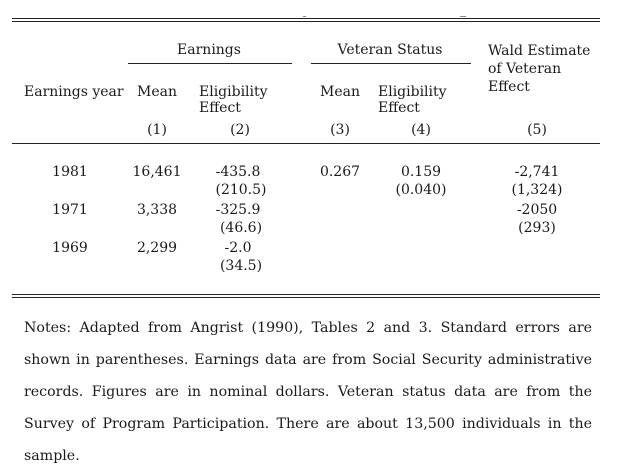 This screenshot has width=633, height=472. What do you see at coordinates (70, 210) in the screenshot?
I see `row-1971-year: 1971` at bounding box center [70, 210].